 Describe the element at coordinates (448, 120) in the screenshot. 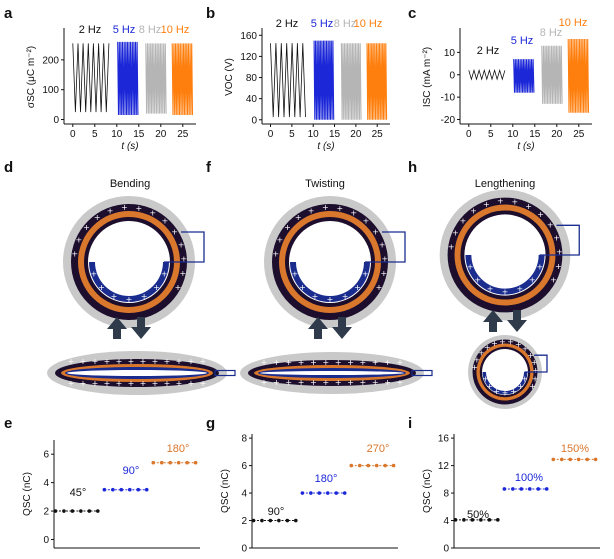

I see `y-tick-label: -20` at that location.